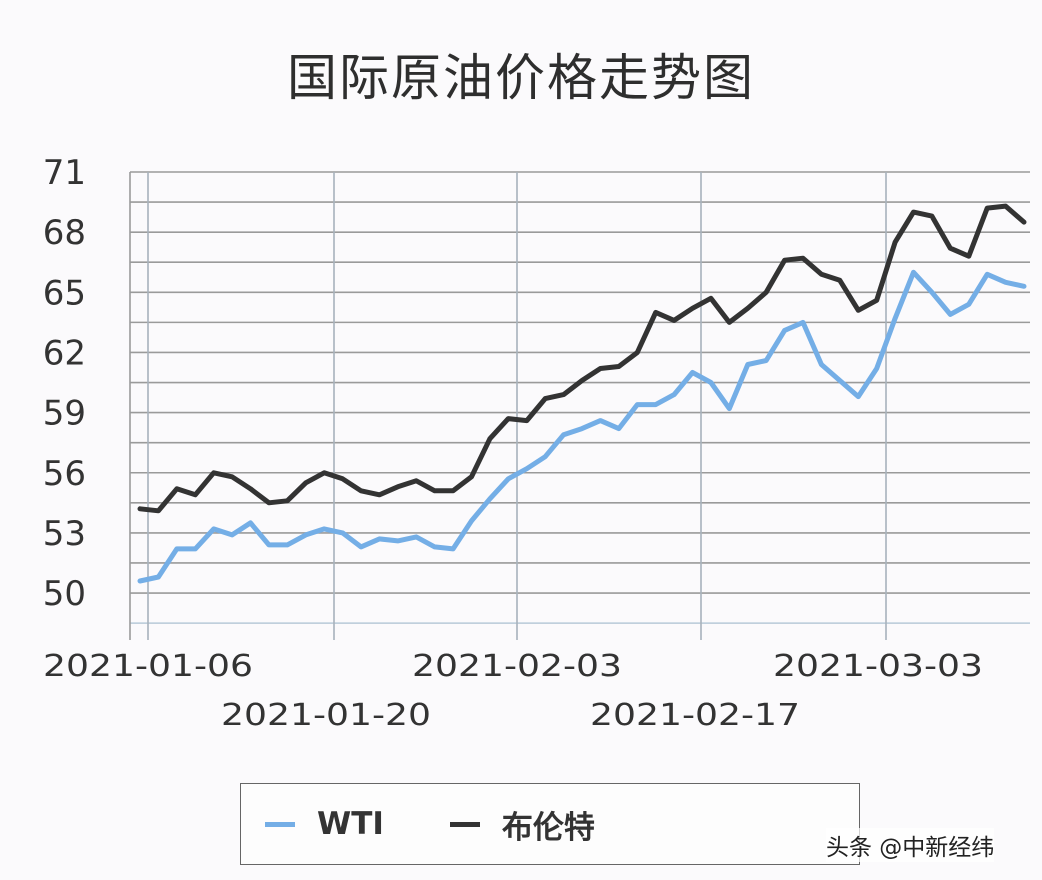  Describe the element at coordinates (548, 827) in the screenshot. I see `legend-label-brent: 布伦特` at that location.